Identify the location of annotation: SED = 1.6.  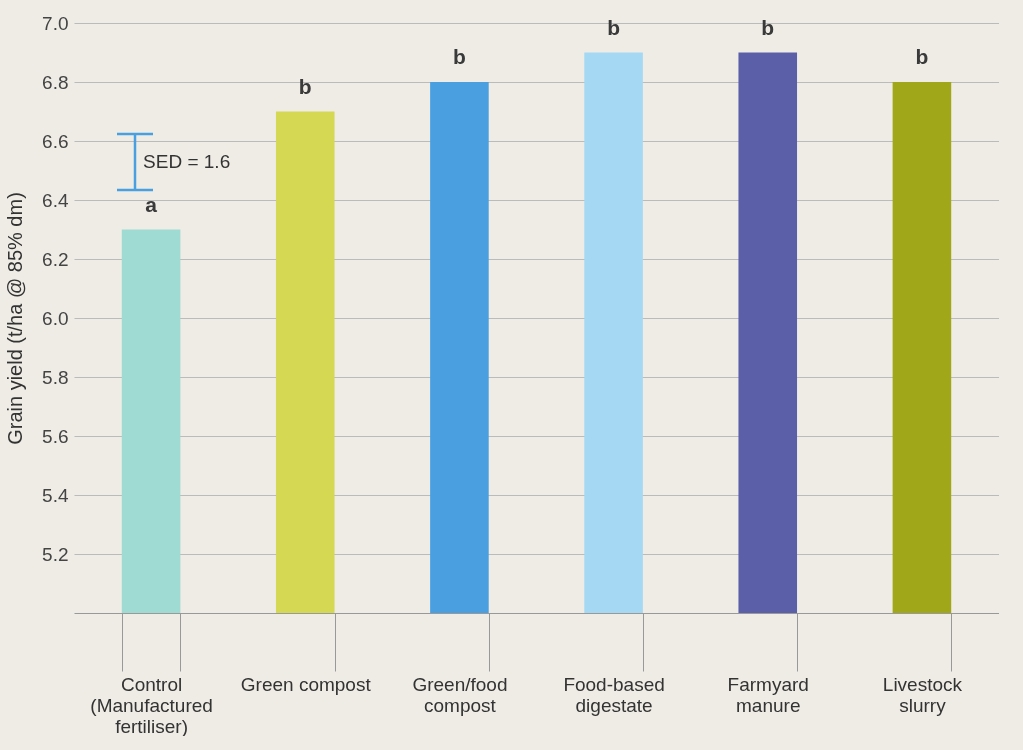
(187, 162).